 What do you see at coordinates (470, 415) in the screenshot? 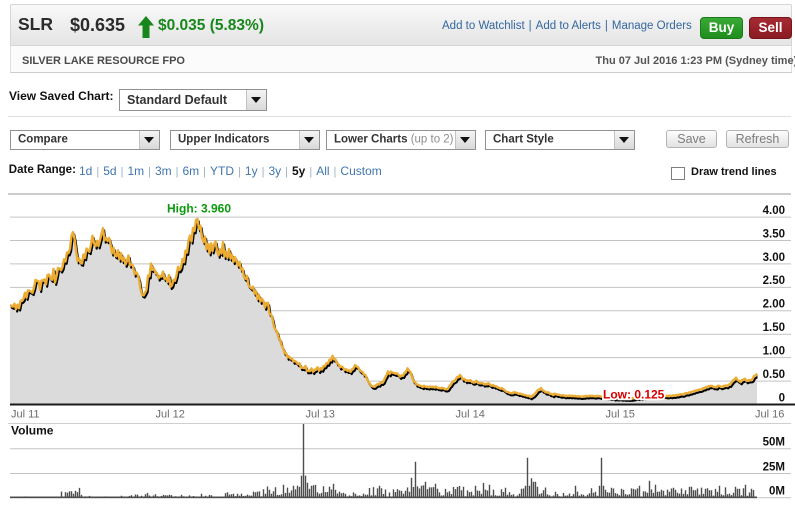
I see `svg-text: Jul 14` at bounding box center [470, 415].